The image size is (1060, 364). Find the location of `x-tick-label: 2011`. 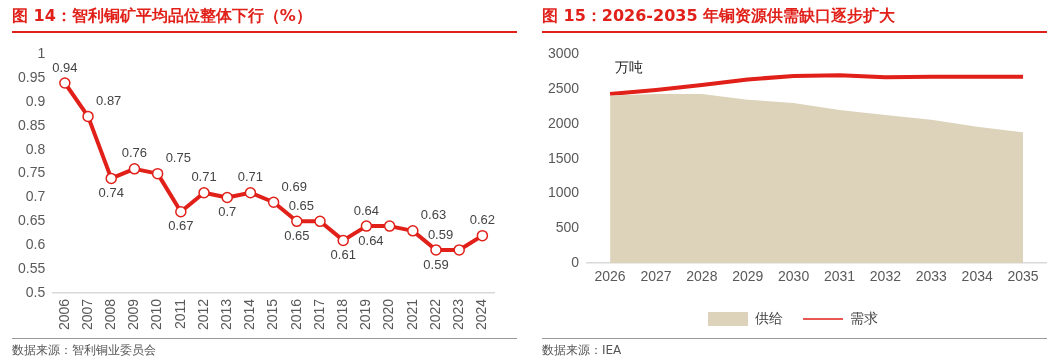

x-tick-label: 2011 is located at coordinates (179, 313).